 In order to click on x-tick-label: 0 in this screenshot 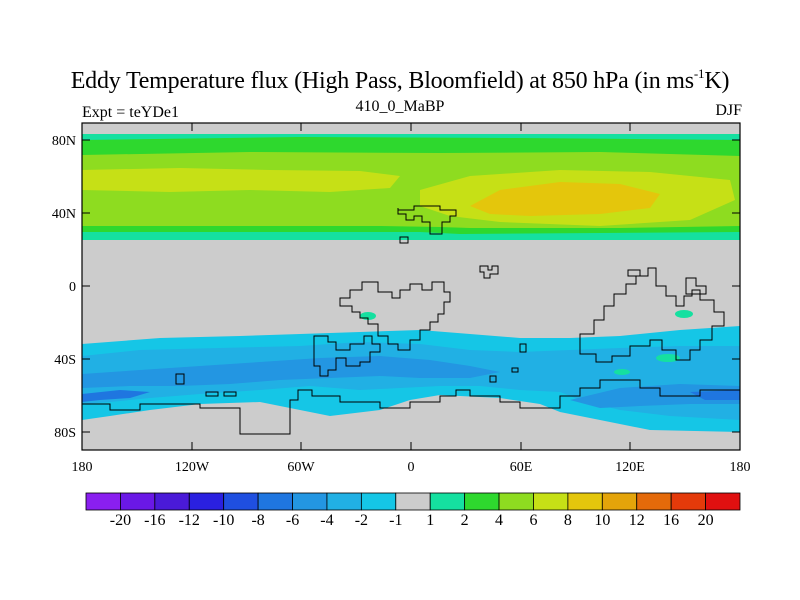, I will do `click(411, 467)`.